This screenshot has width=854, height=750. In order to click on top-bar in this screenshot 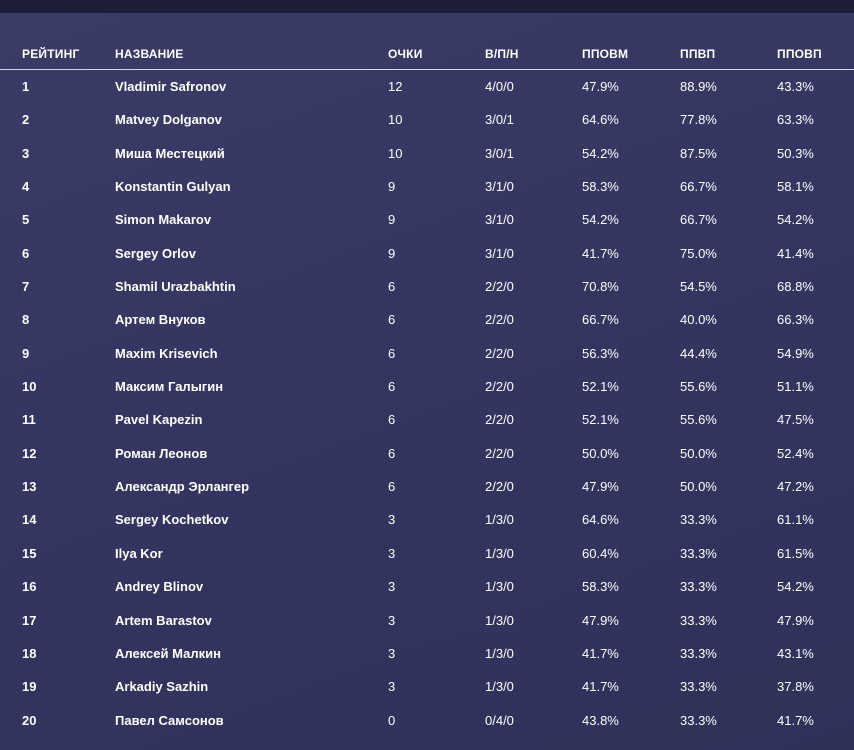, I will do `click(427, 6)`.